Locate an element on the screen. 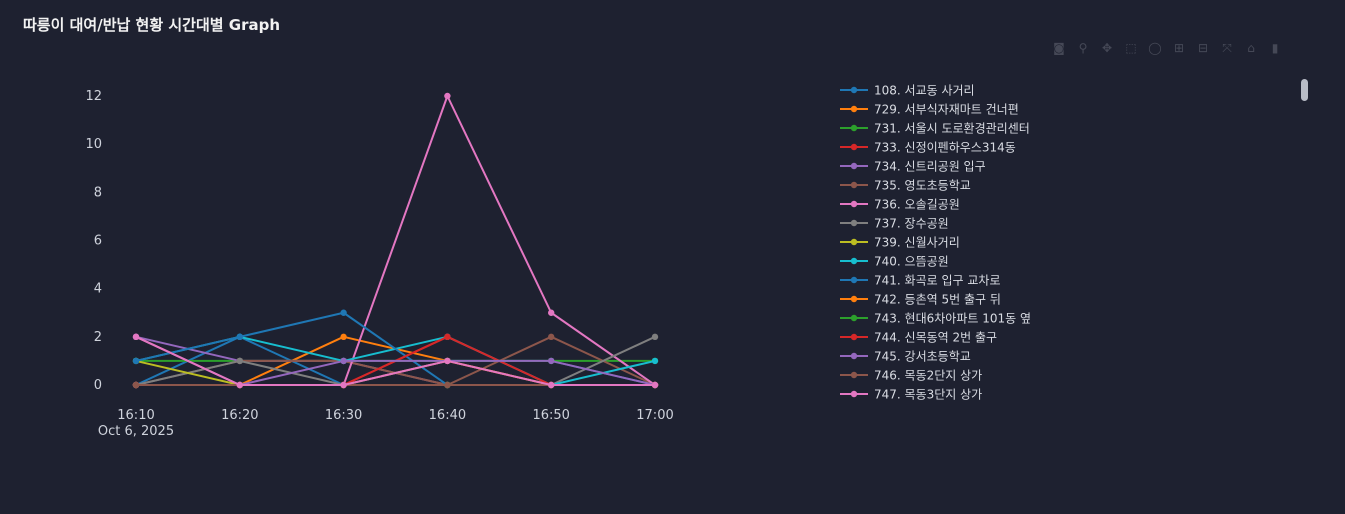 This screenshot has height=514, width=1345. zoom-out-icon: ⊟ is located at coordinates (1203, 48).